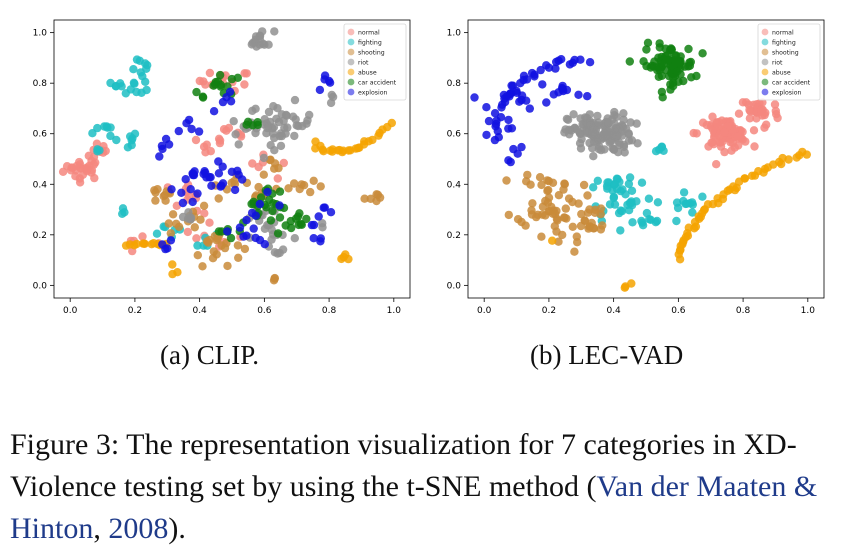  I want to click on x-tick-label: 0.4, so click(199, 311).